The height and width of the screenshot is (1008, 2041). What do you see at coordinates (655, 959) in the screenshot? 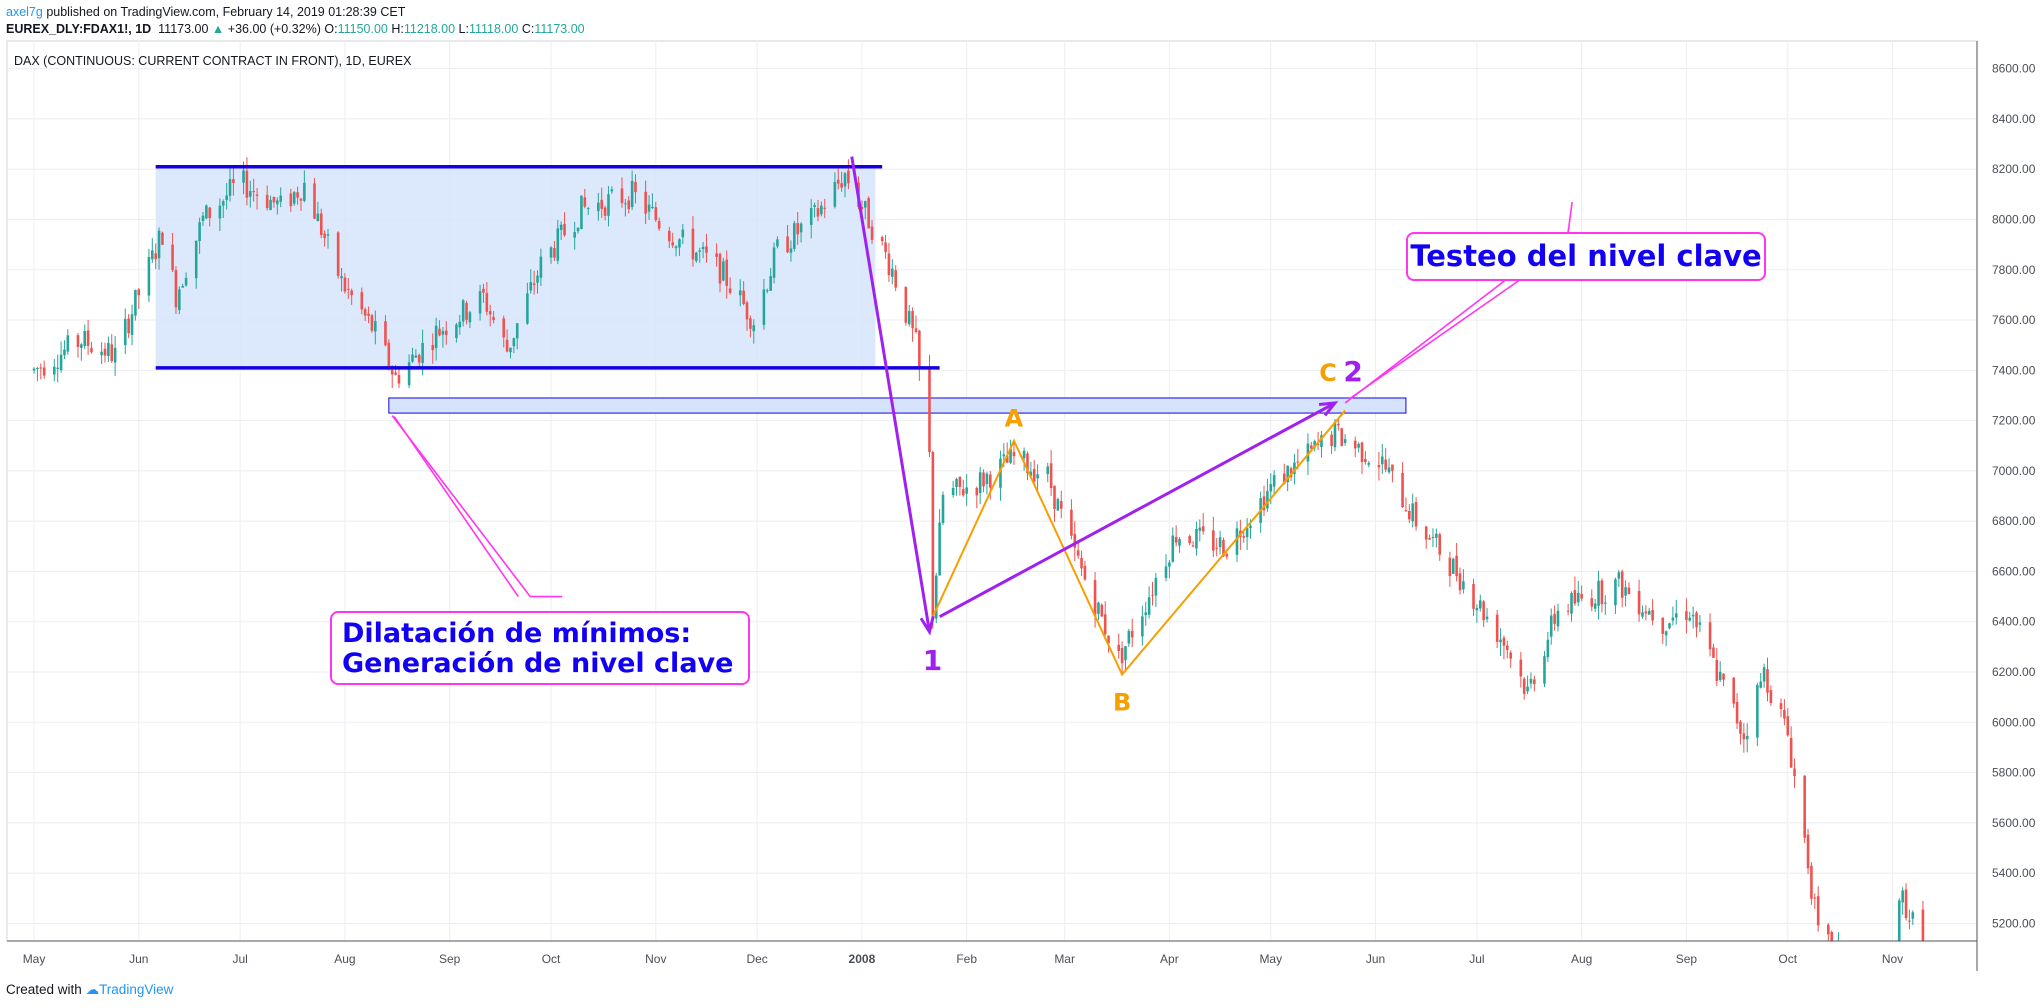
I see `x-tick-label: Nov` at bounding box center [655, 959].